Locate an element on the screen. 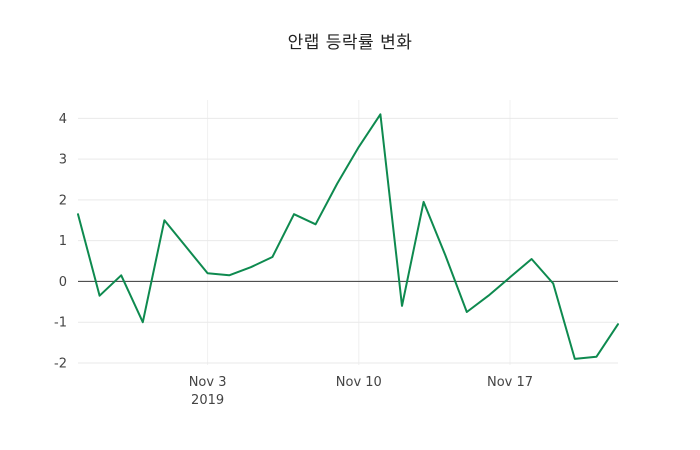 The width and height of the screenshot is (700, 450). y-tick-label: 1 is located at coordinates (63, 241).